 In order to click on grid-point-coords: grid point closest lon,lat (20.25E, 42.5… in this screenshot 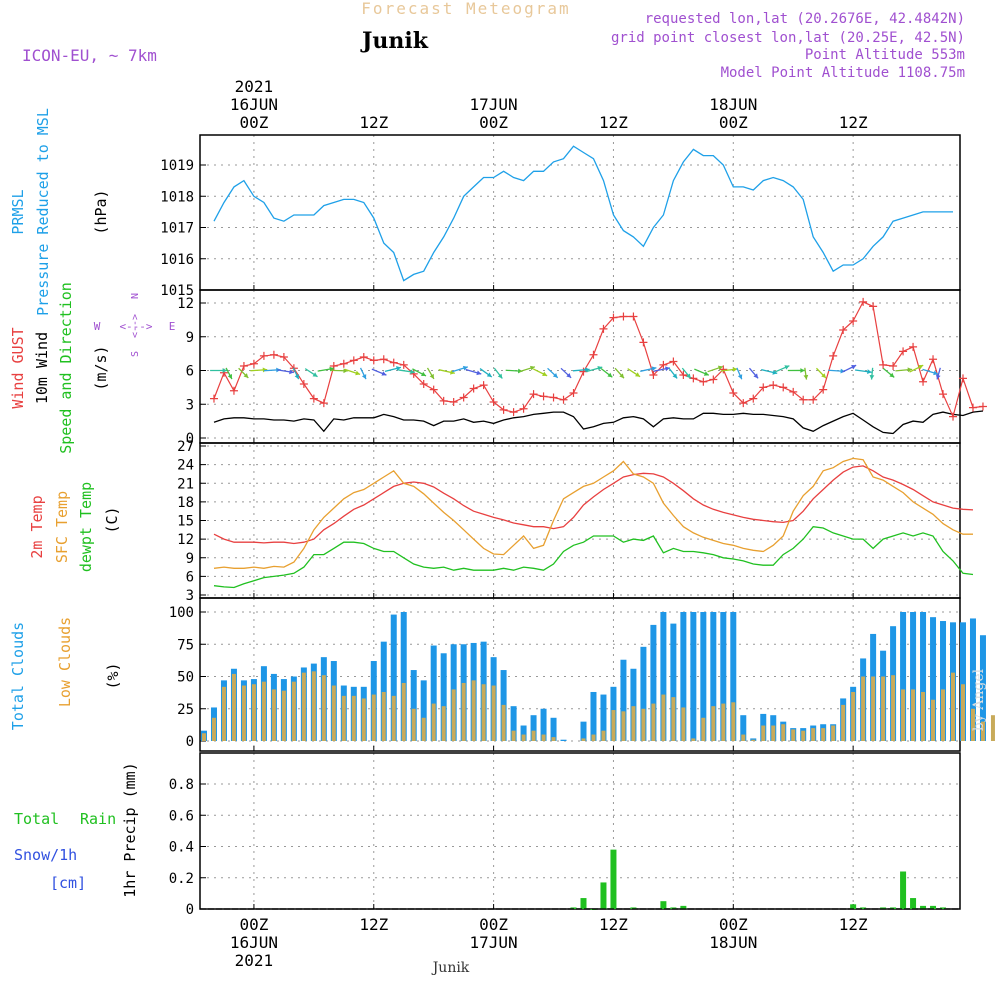, I will do `click(788, 38)`.